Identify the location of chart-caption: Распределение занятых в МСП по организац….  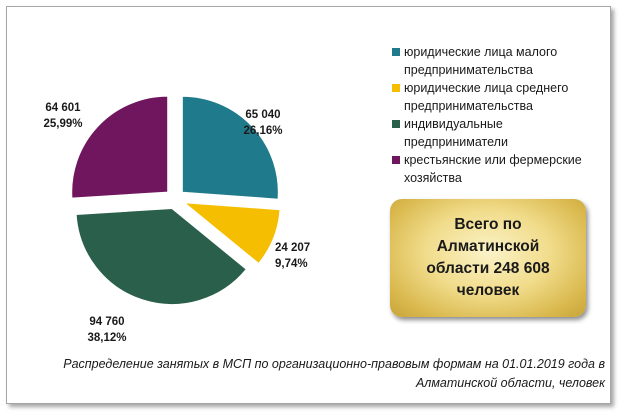
(316, 374).